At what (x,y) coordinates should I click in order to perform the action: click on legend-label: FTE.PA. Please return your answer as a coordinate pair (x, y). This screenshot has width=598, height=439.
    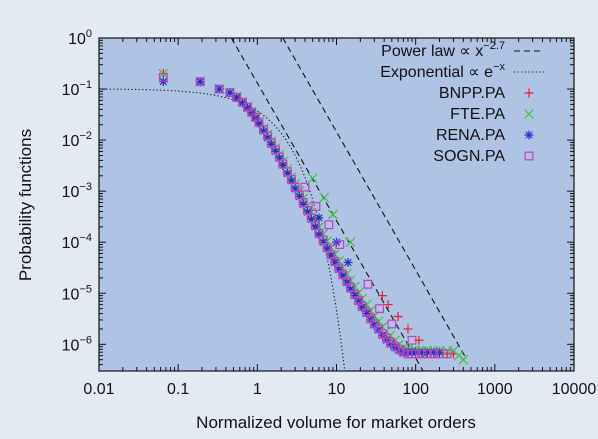
    Looking at the image, I should click on (477, 114).